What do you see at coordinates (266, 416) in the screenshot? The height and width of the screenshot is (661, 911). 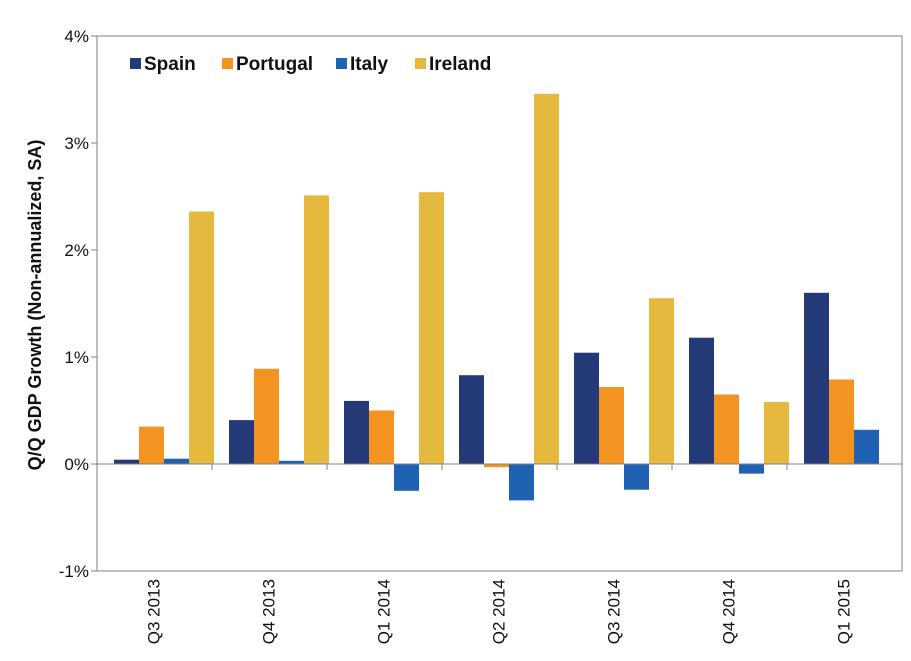 I see `bar-portugal-q4-2013` at bounding box center [266, 416].